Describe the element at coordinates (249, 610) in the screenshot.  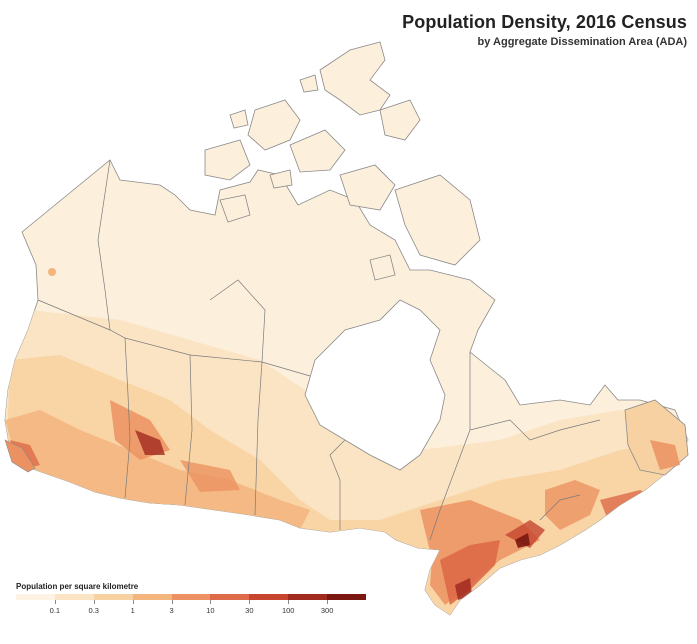
I see `legend-tick-label: 30` at that location.